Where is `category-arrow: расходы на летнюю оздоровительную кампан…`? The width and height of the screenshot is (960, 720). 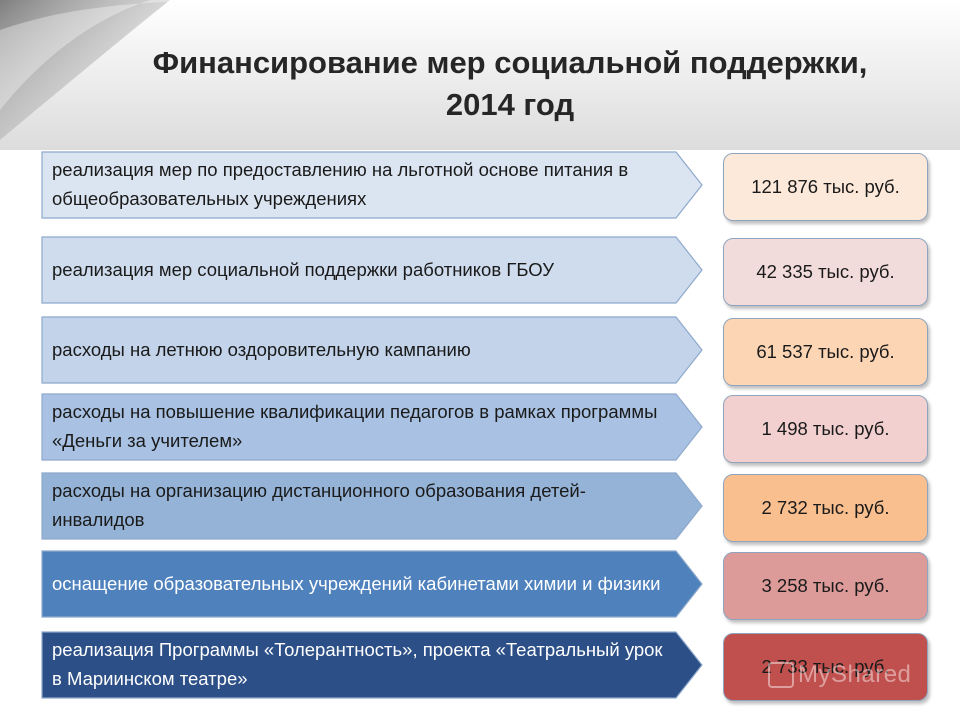
category-arrow: расходы на летнюю оздоровительную кампан… is located at coordinates (374, 349).